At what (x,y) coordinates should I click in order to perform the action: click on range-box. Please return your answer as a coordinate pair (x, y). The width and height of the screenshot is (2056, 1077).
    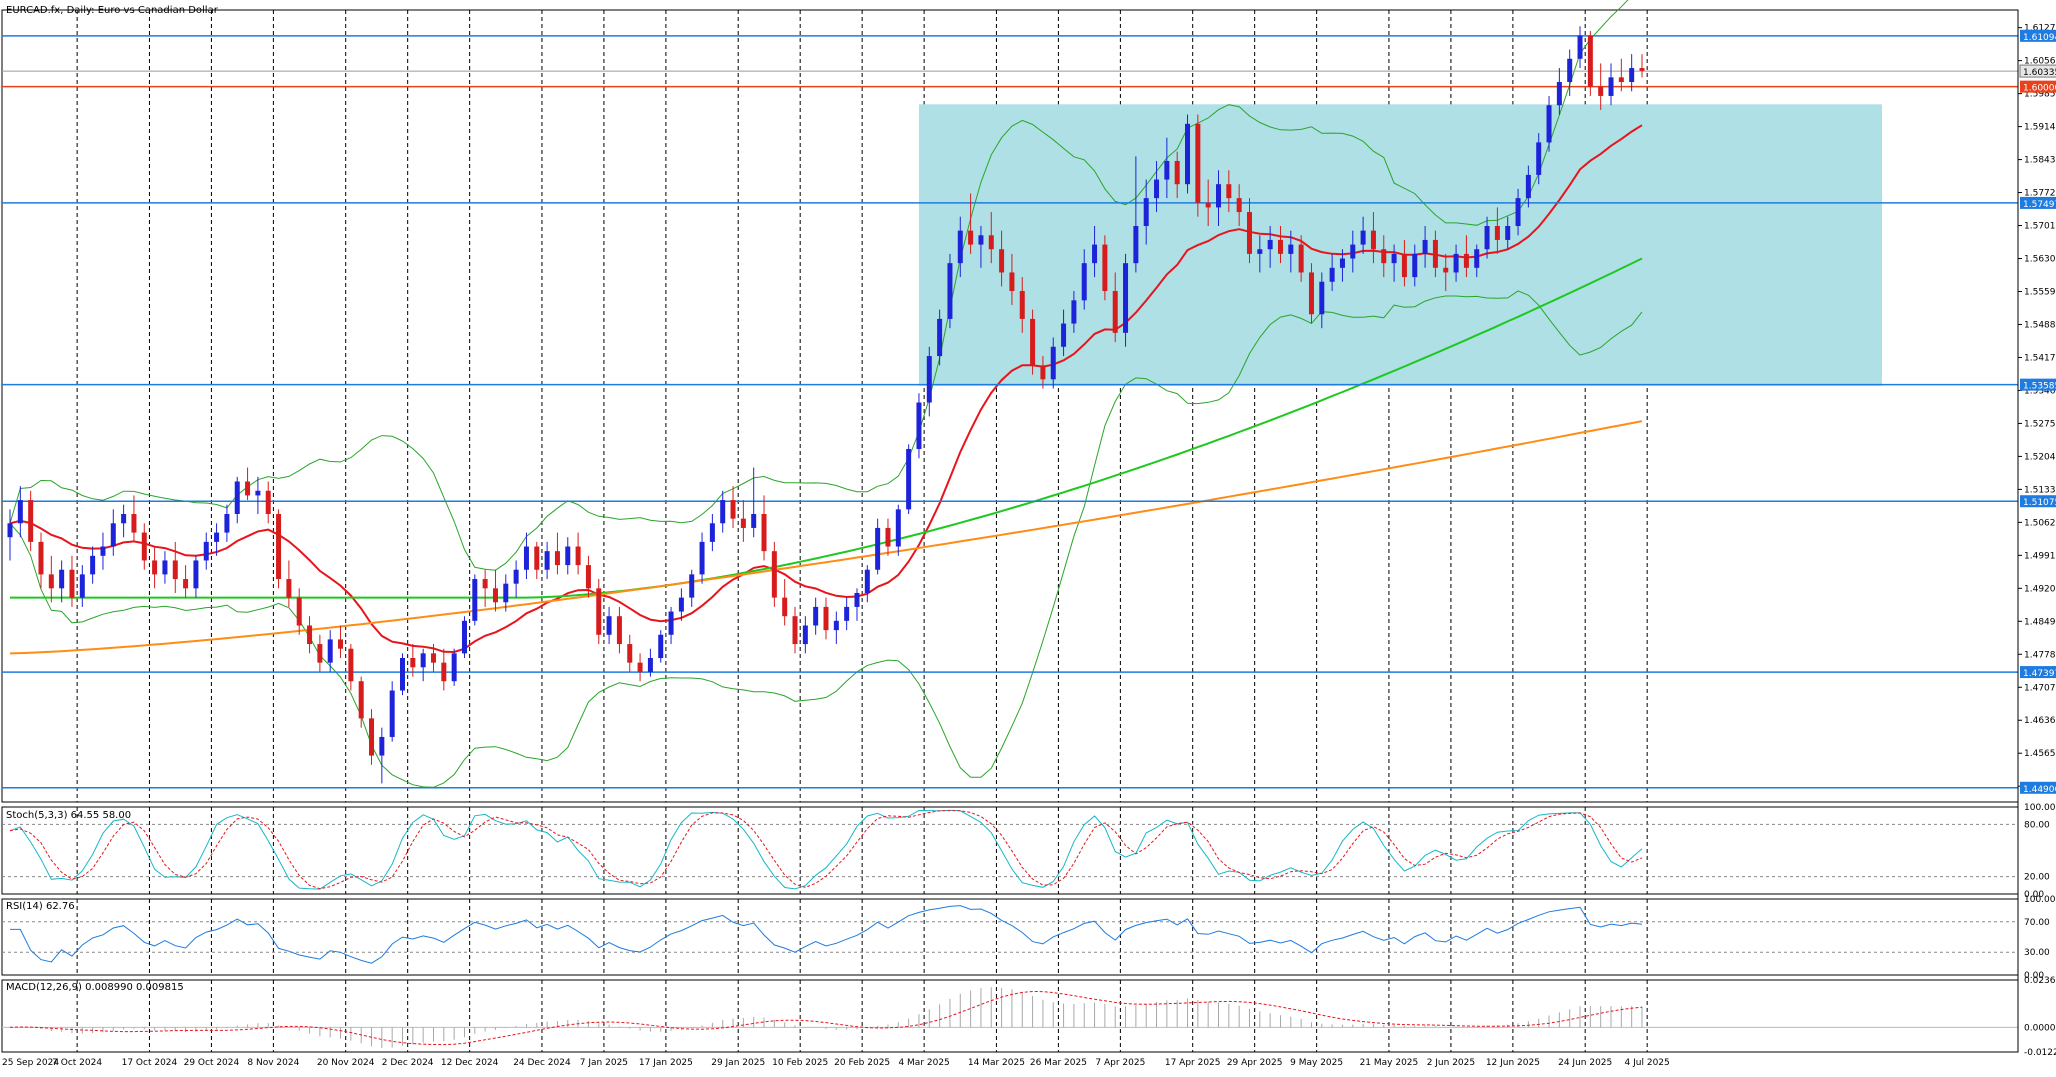
    Looking at the image, I should click on (1400, 245).